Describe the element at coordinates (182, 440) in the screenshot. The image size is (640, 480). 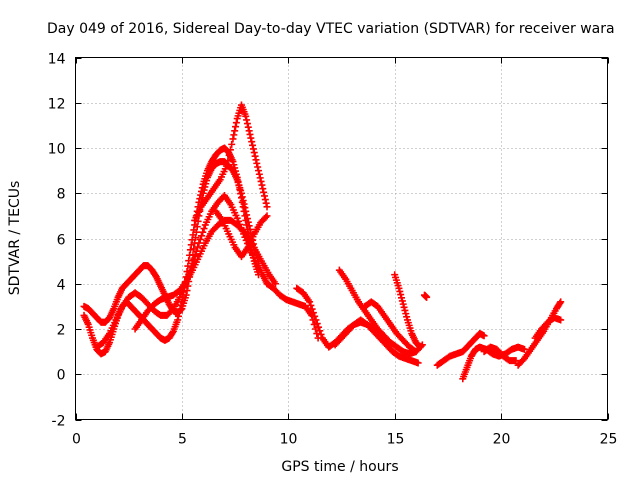
I see `x-tick-label: 5` at that location.